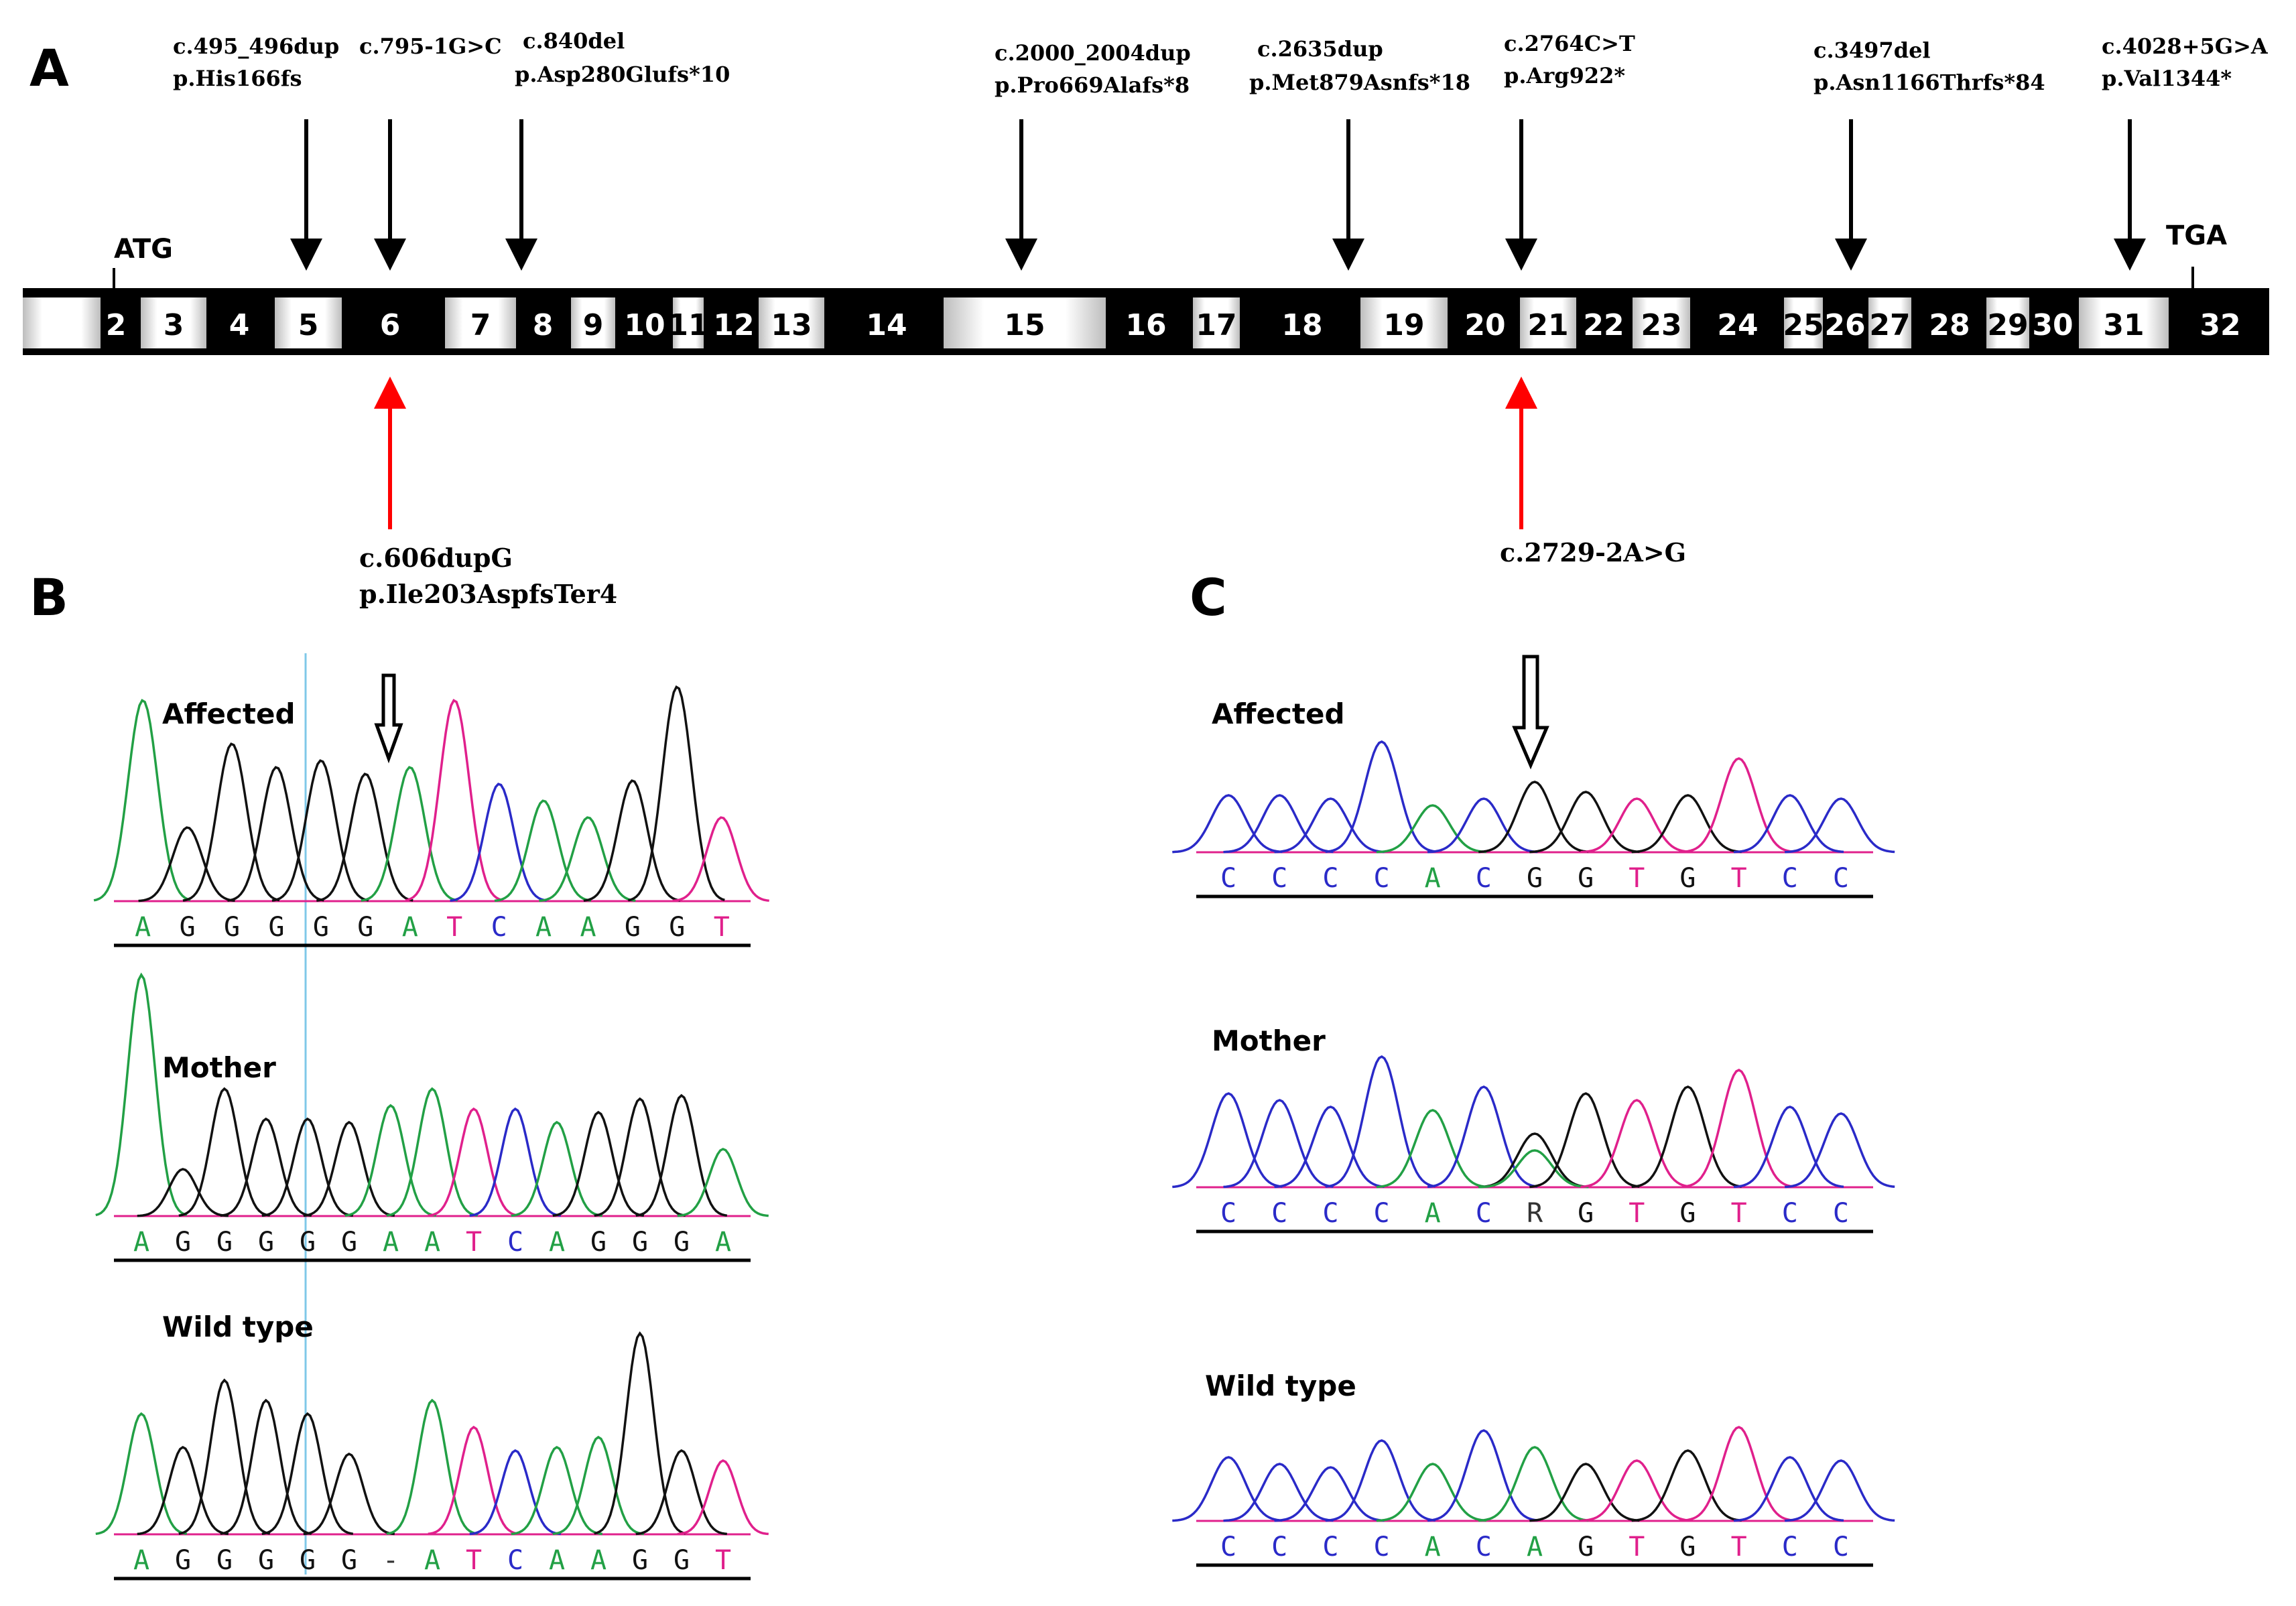  I want to click on known-variant-cdna: c.4028+5G>A, so click(2185, 47).